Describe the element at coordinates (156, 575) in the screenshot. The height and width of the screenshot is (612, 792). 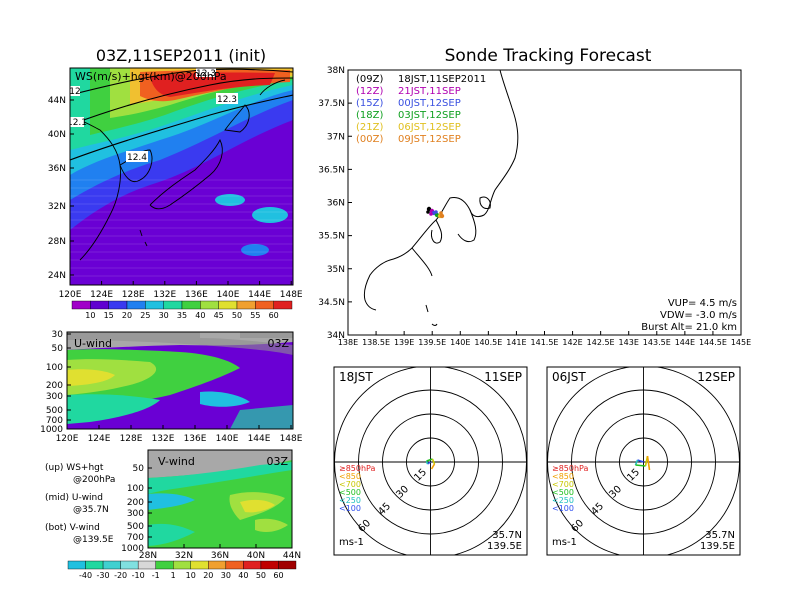
I see `colorbar-label: -1` at that location.